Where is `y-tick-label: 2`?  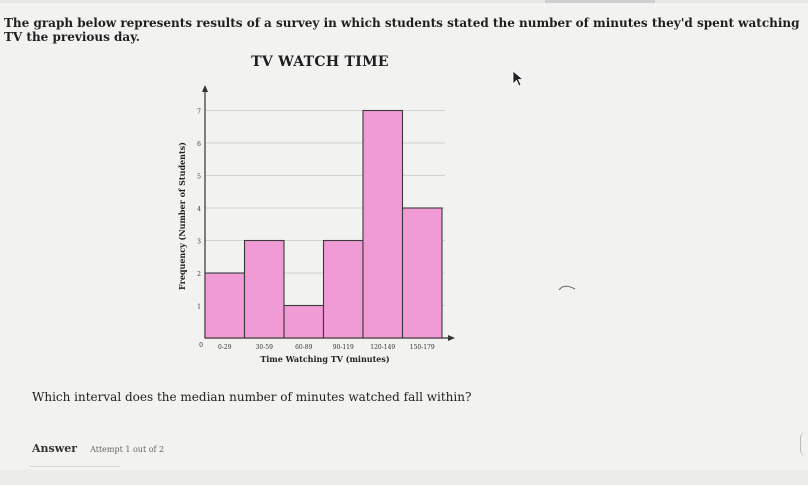
y-tick-label: 2 is located at coordinates (199, 274).